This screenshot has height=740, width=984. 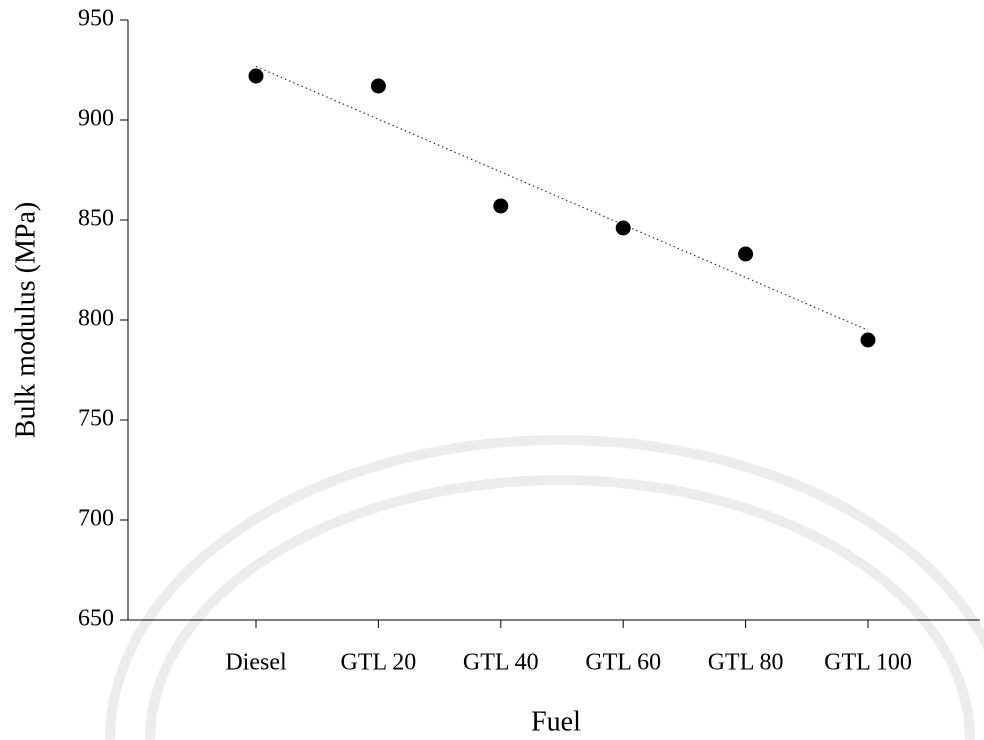 What do you see at coordinates (256, 663) in the screenshot?
I see `x-tick-label: Diesel` at bounding box center [256, 663].